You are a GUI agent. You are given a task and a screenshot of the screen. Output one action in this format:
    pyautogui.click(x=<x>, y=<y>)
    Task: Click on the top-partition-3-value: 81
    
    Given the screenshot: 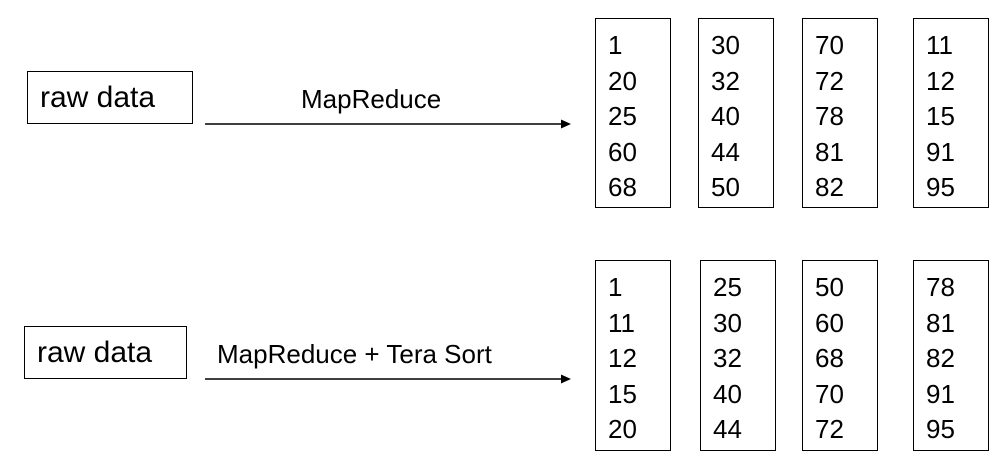 What is the action you would take?
    pyautogui.click(x=829, y=151)
    